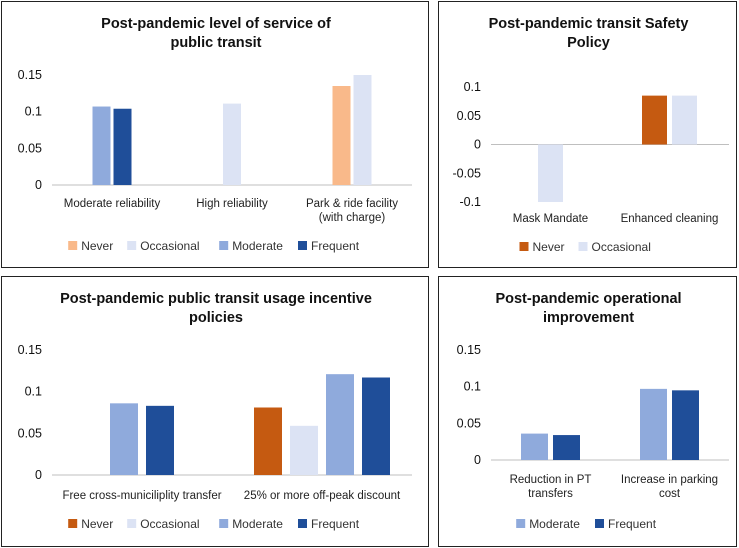  Describe the element at coordinates (670, 494) in the screenshot. I see `category-label: cost` at that location.